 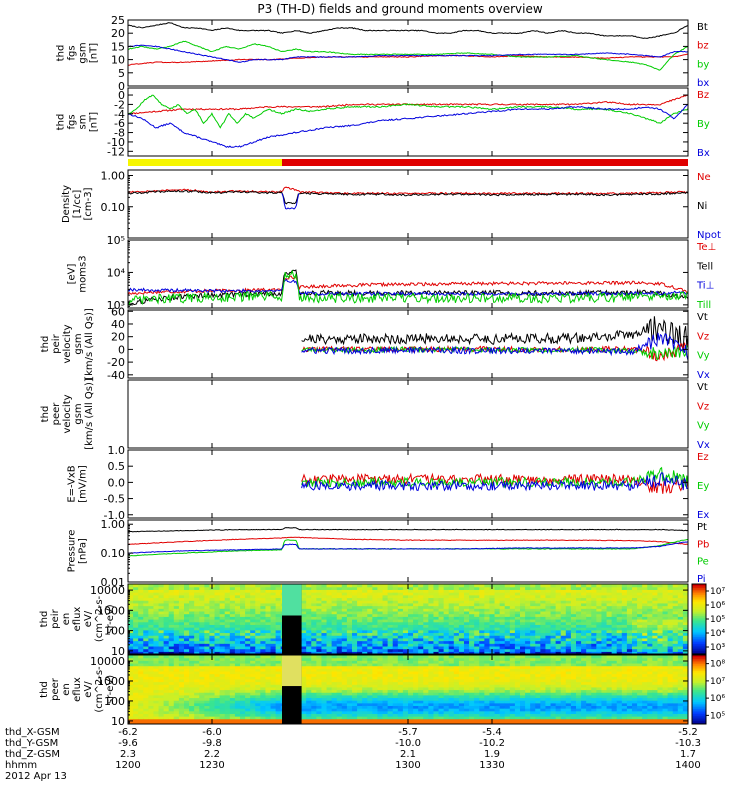 I want to click on series-line-Pi, so click(x=408, y=548).